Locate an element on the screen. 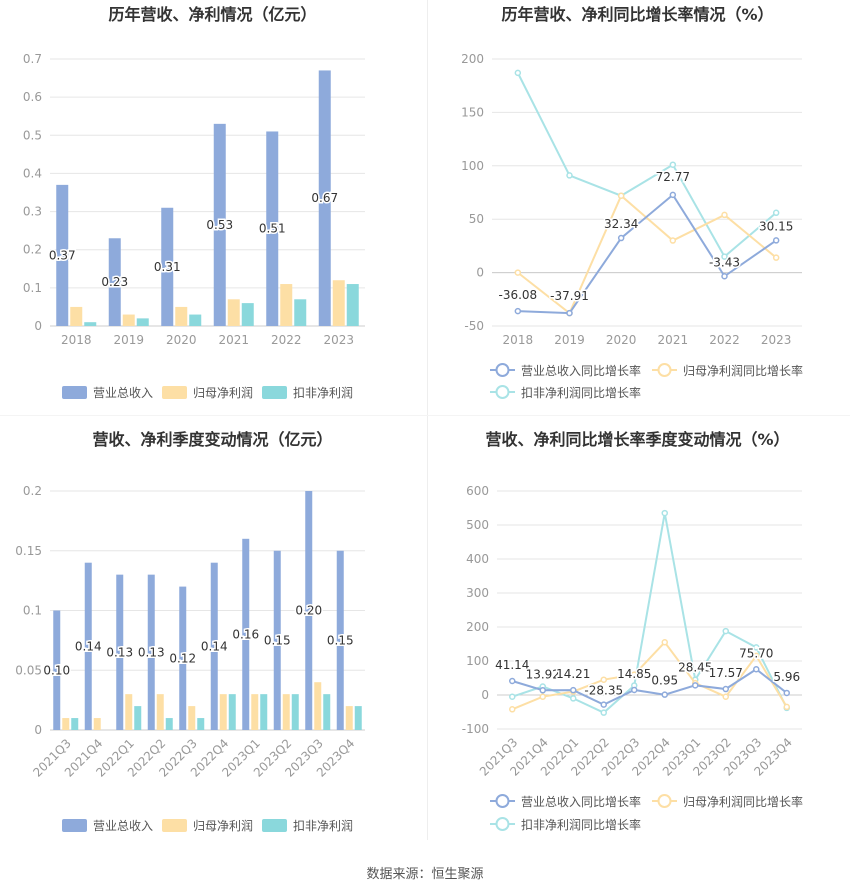 The width and height of the screenshot is (850, 891). y-tick-label: 500 is located at coordinates (477, 525).